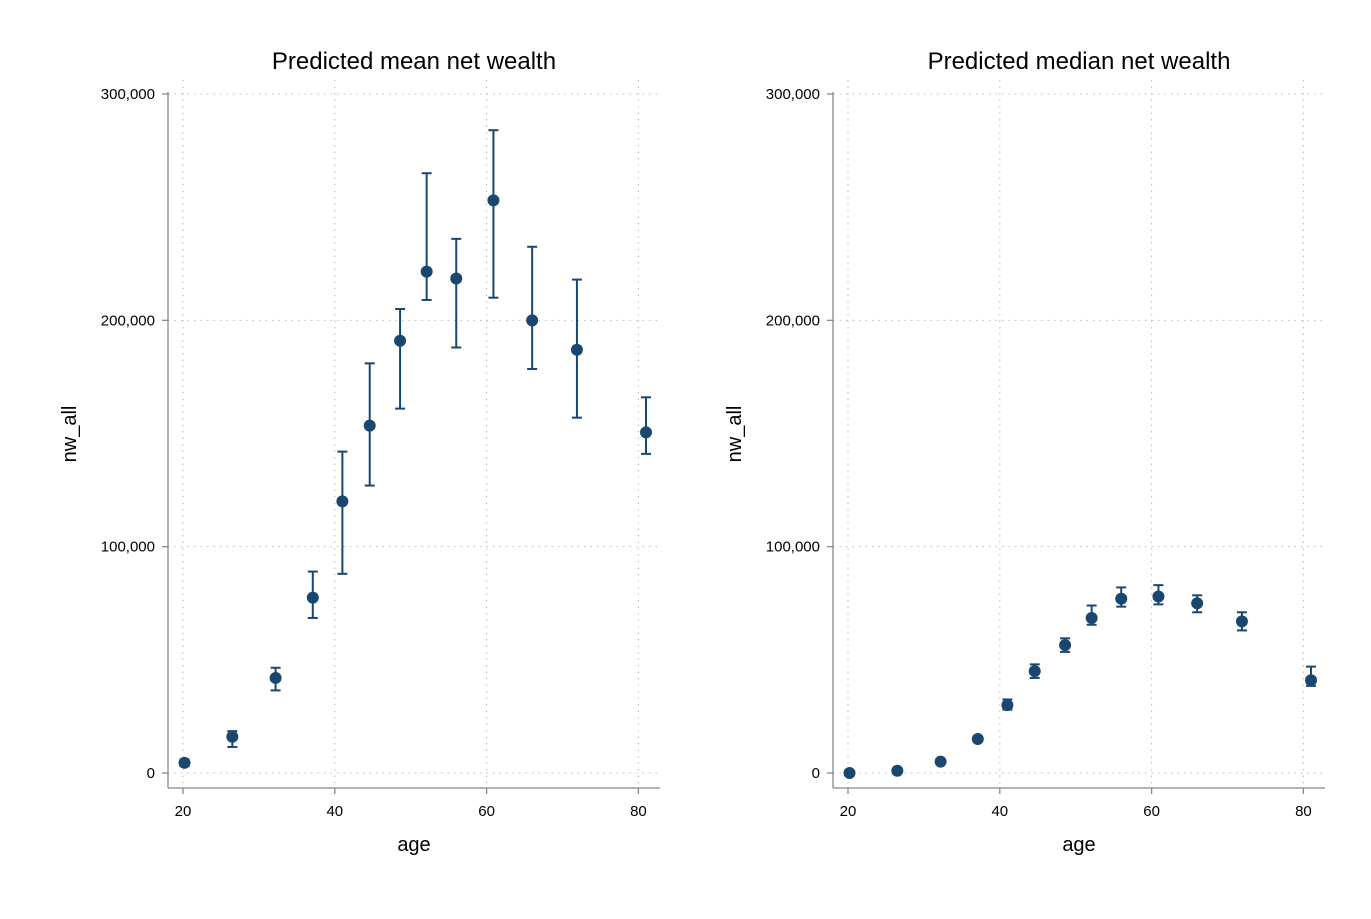 The width and height of the screenshot is (1371, 919). What do you see at coordinates (1079, 61) in the screenshot?
I see `chart-title: Predicted median net wealth` at bounding box center [1079, 61].